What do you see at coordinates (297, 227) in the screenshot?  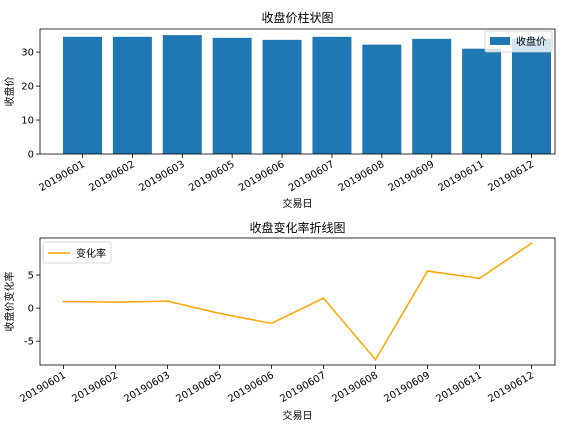 I see `line-chart-title: 收盘变化率折线图` at bounding box center [297, 227].